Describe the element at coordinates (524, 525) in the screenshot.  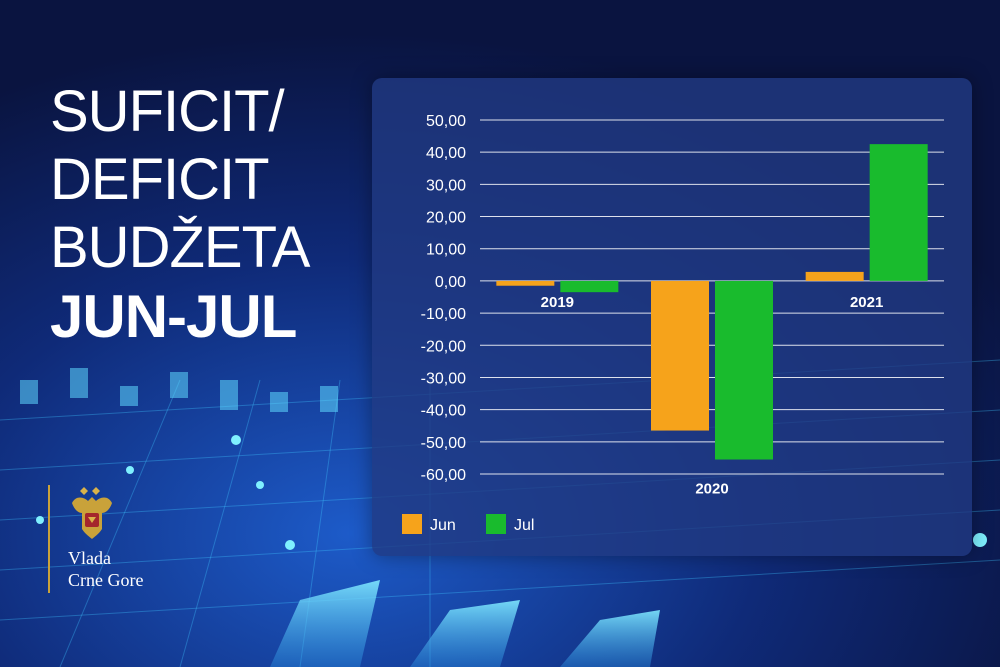
I see `legend-label-jul: Jul` at that location.